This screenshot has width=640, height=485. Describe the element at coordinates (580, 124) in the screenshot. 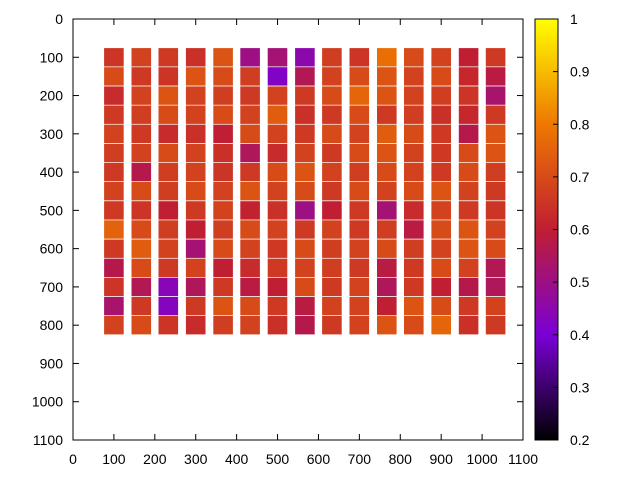

I see `colorbar-tick-label: 0.8` at that location.